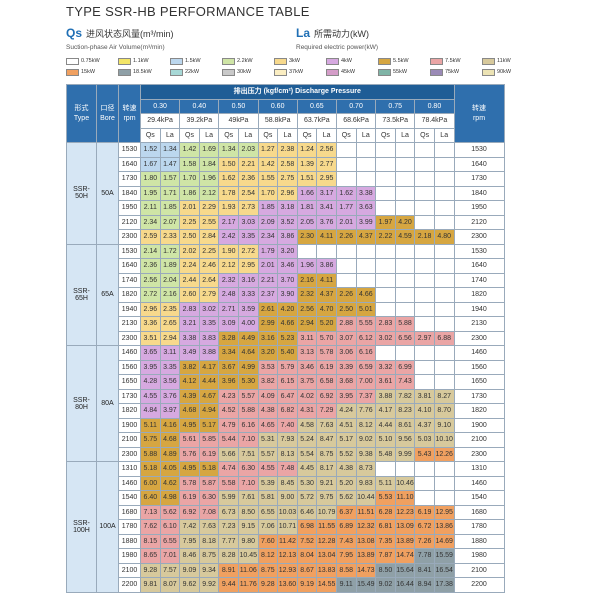  I want to click on rpm-value: 2100, so click(129, 440).